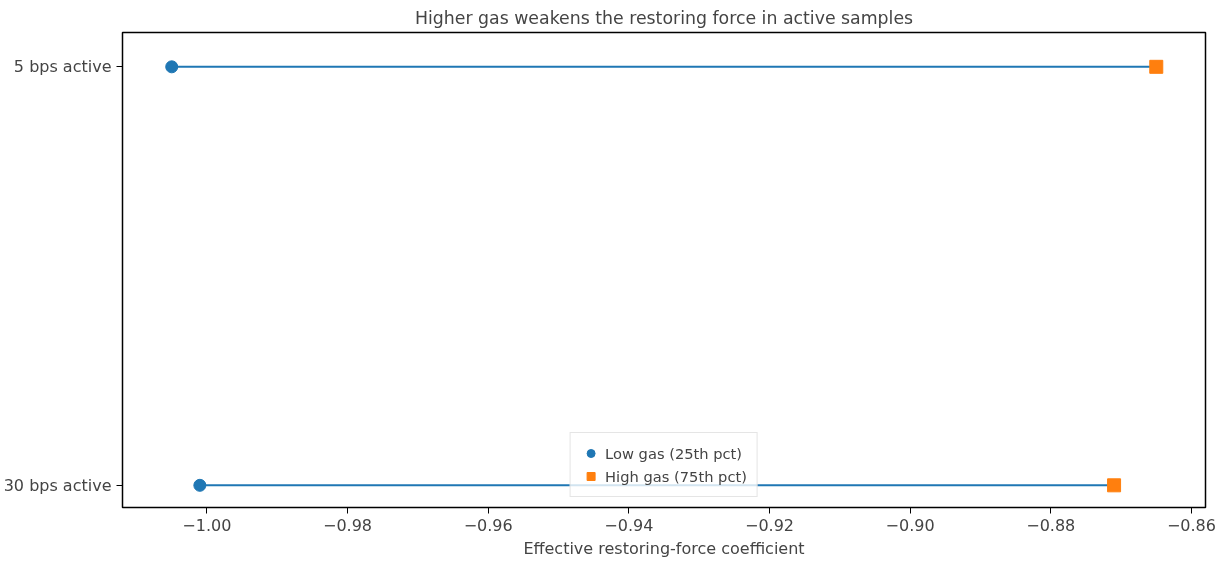 The width and height of the screenshot is (1231, 563). Describe the element at coordinates (348, 525) in the screenshot. I see `x-tick-label: −0.98` at that location.